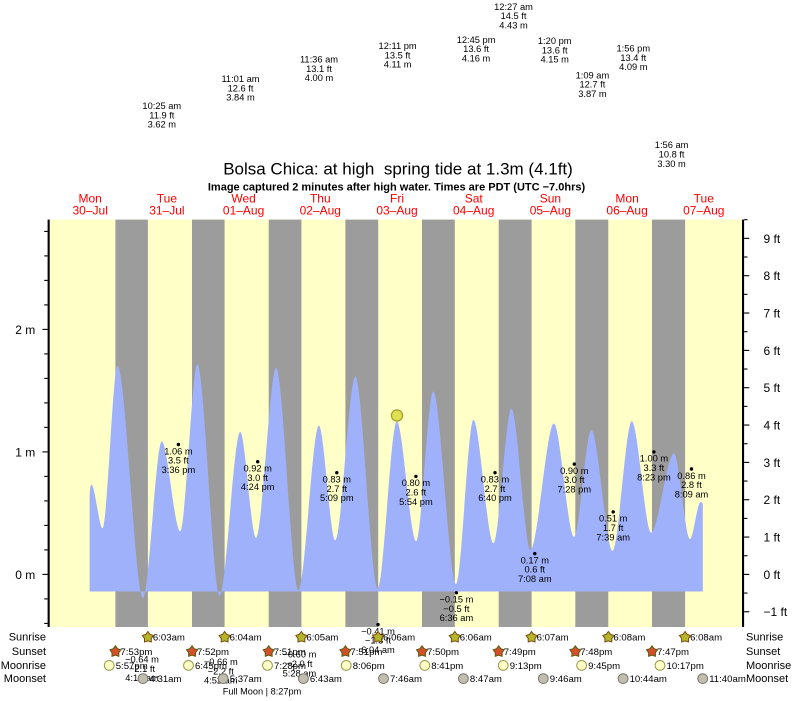 This screenshot has height=701, width=793. I want to click on svg-text: 13.4 ft, so click(633, 58).